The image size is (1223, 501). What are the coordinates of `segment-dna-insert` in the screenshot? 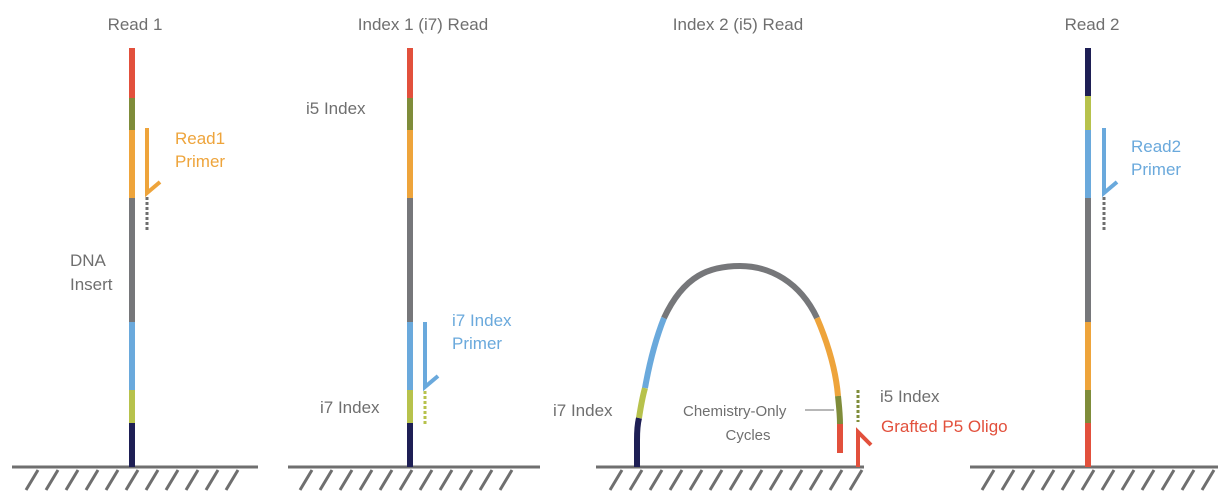 It's located at (740, 291).